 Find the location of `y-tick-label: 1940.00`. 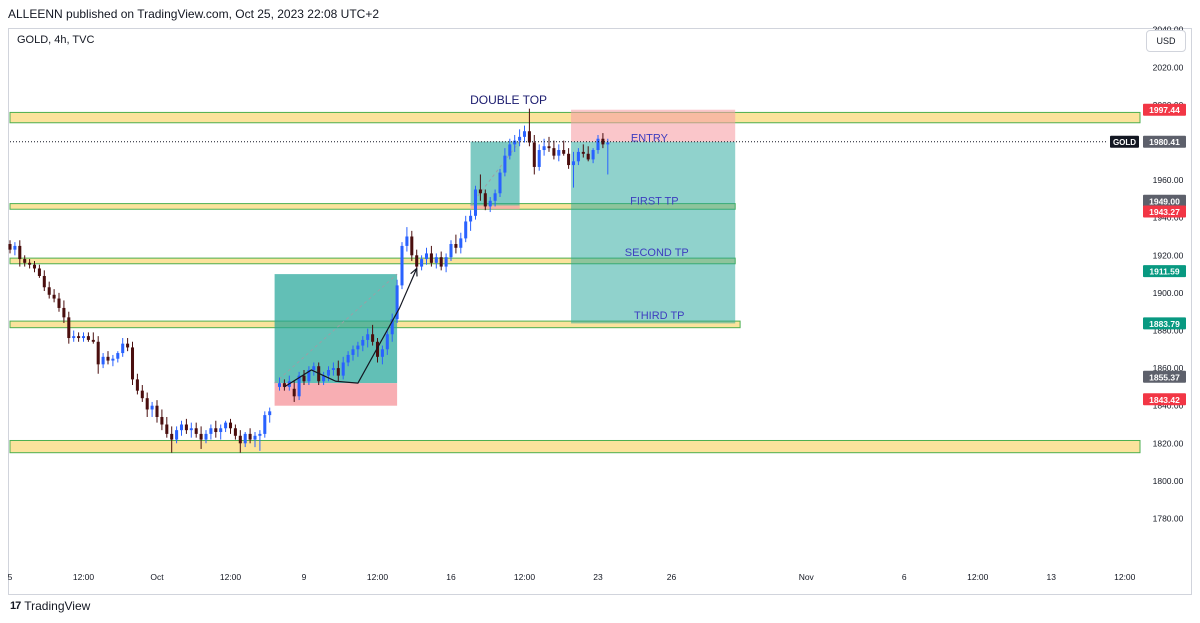

y-tick-label: 1940.00 is located at coordinates (1168, 218).